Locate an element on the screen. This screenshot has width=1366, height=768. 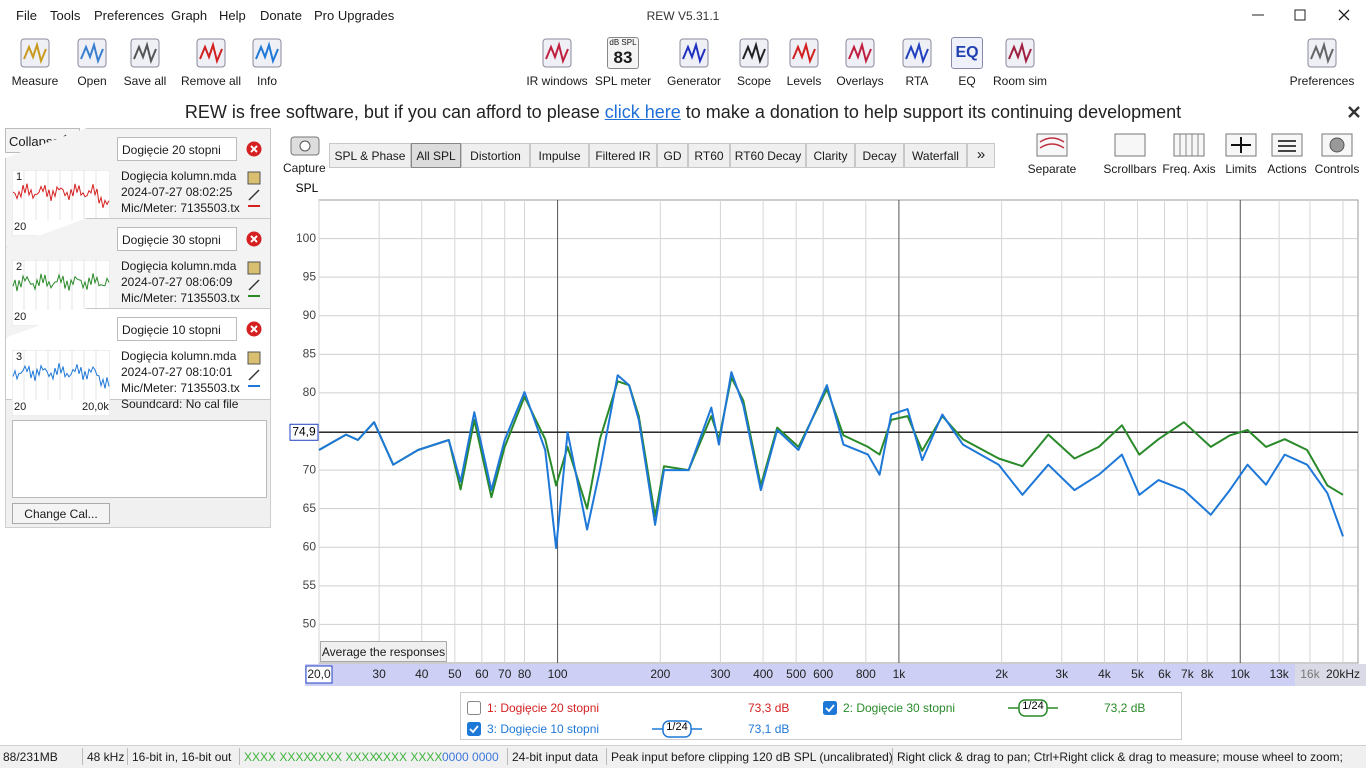
graph-tab: GD is located at coordinates (672, 155).